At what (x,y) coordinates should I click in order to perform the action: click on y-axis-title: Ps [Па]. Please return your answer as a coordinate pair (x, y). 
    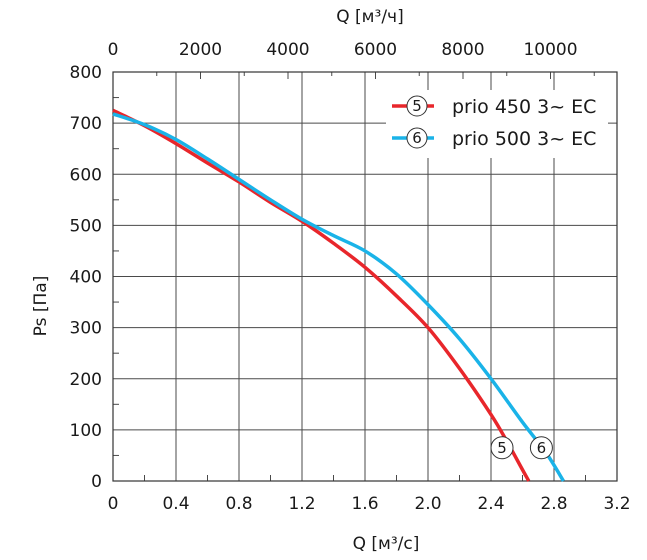
    Looking at the image, I should click on (41, 306).